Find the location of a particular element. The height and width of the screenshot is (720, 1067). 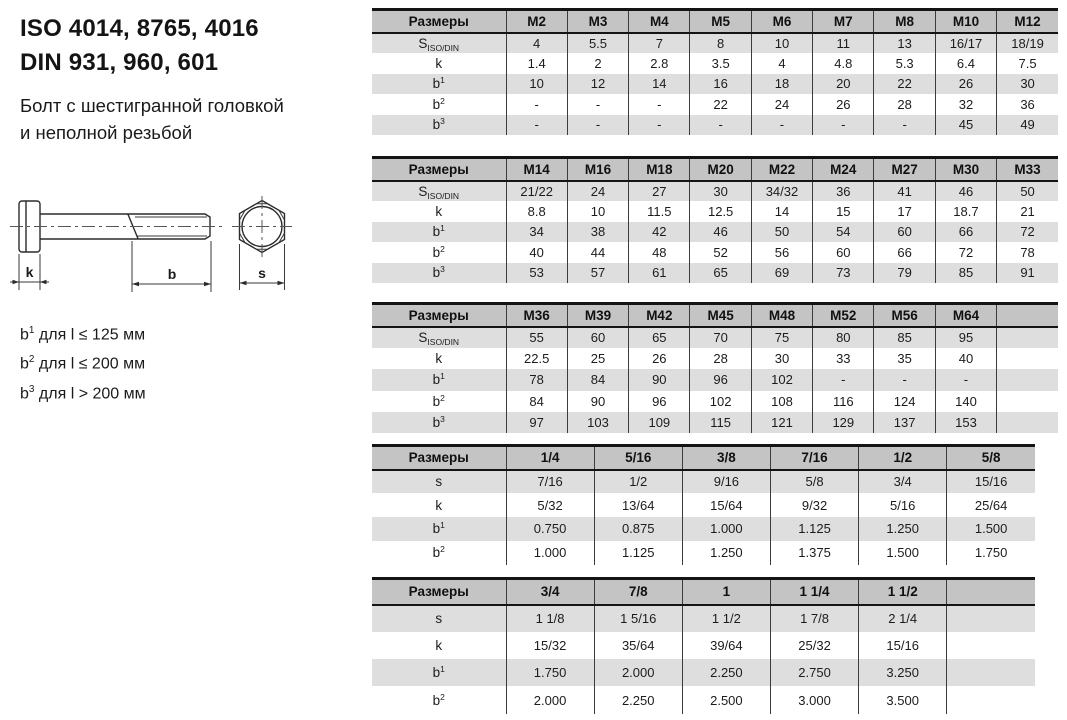

column-header: 1 1/4 is located at coordinates (814, 592).